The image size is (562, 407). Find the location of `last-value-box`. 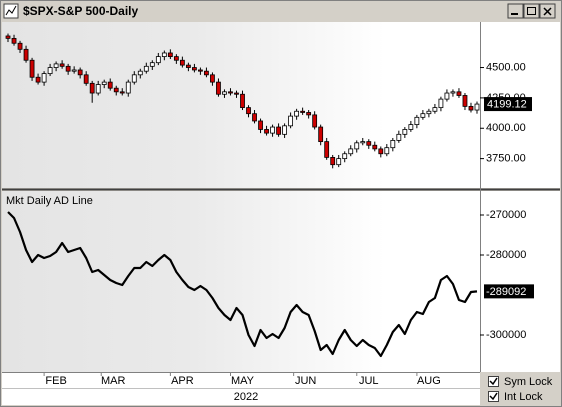

last-value-box is located at coordinates (508, 104).